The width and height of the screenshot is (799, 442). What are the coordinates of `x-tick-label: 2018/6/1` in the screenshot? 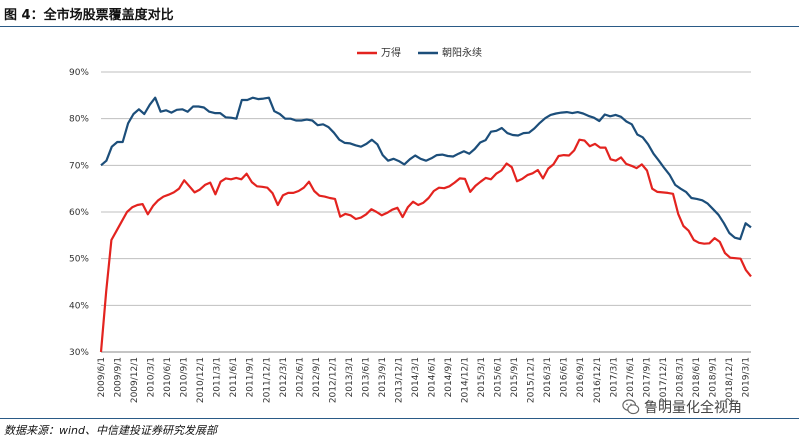 It's located at (697, 377).